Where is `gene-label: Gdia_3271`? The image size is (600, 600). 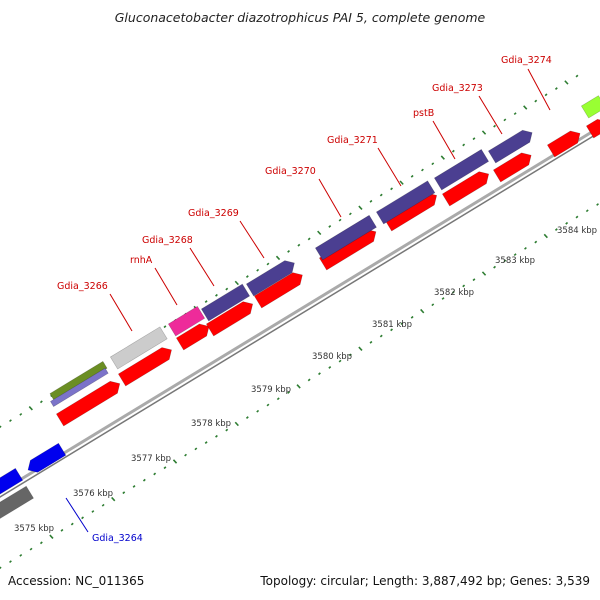 gene-label: Gdia_3271 is located at coordinates (352, 140).